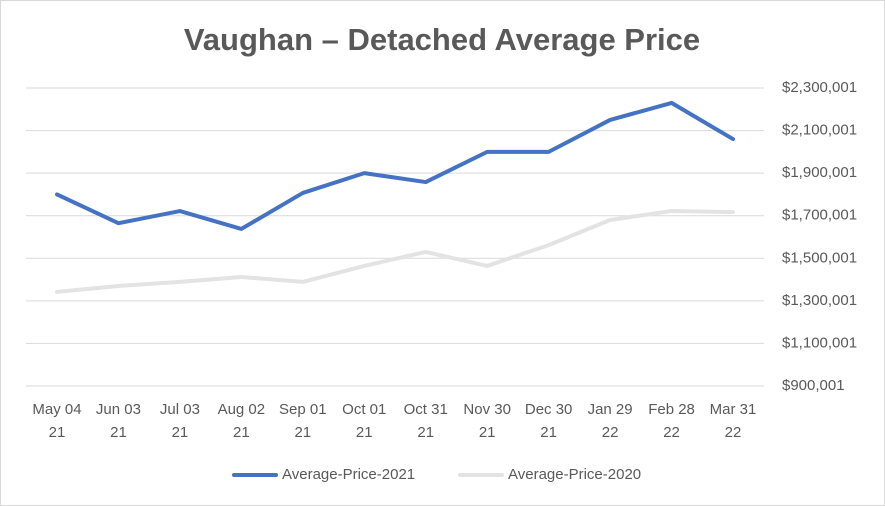 Image resolution: width=885 pixels, height=506 pixels. I want to click on x-tick-label: Jul 03 21, so click(180, 421).